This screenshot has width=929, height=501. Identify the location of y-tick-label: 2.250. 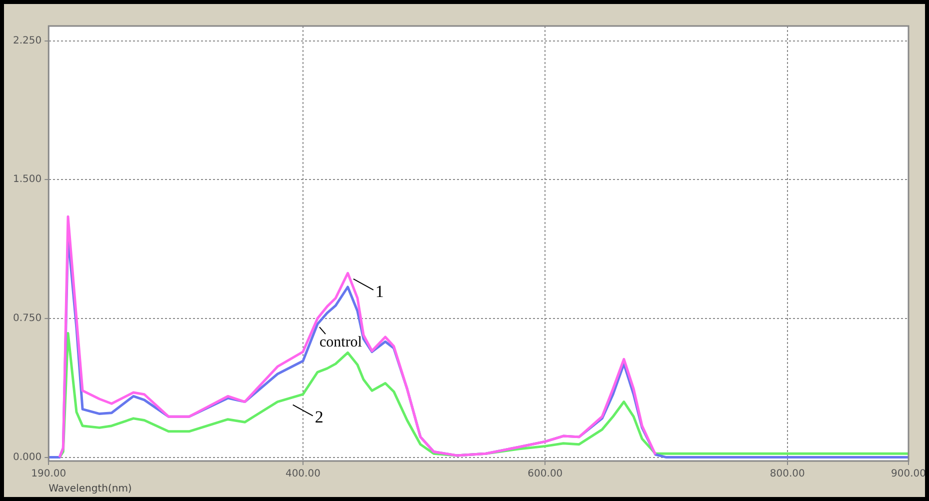
(27, 40).